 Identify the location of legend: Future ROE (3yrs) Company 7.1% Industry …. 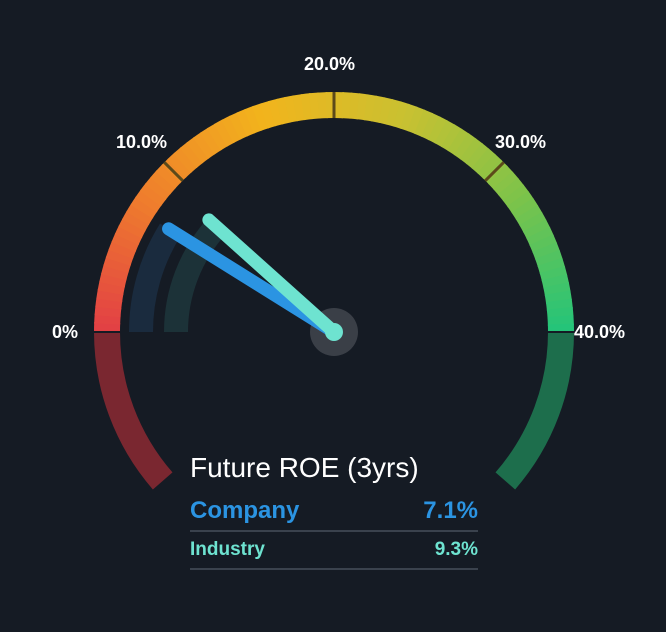
(334, 511).